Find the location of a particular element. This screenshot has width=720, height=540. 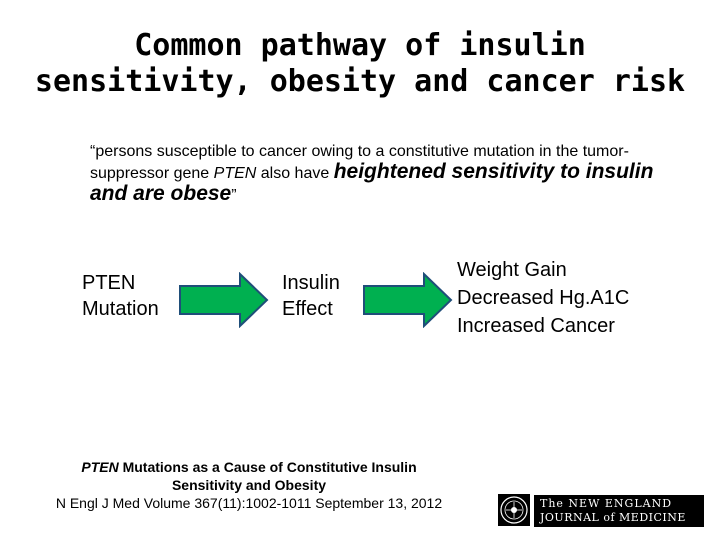

nejm-logo-line-1: The NEW ENGLAND is located at coordinates (606, 503).